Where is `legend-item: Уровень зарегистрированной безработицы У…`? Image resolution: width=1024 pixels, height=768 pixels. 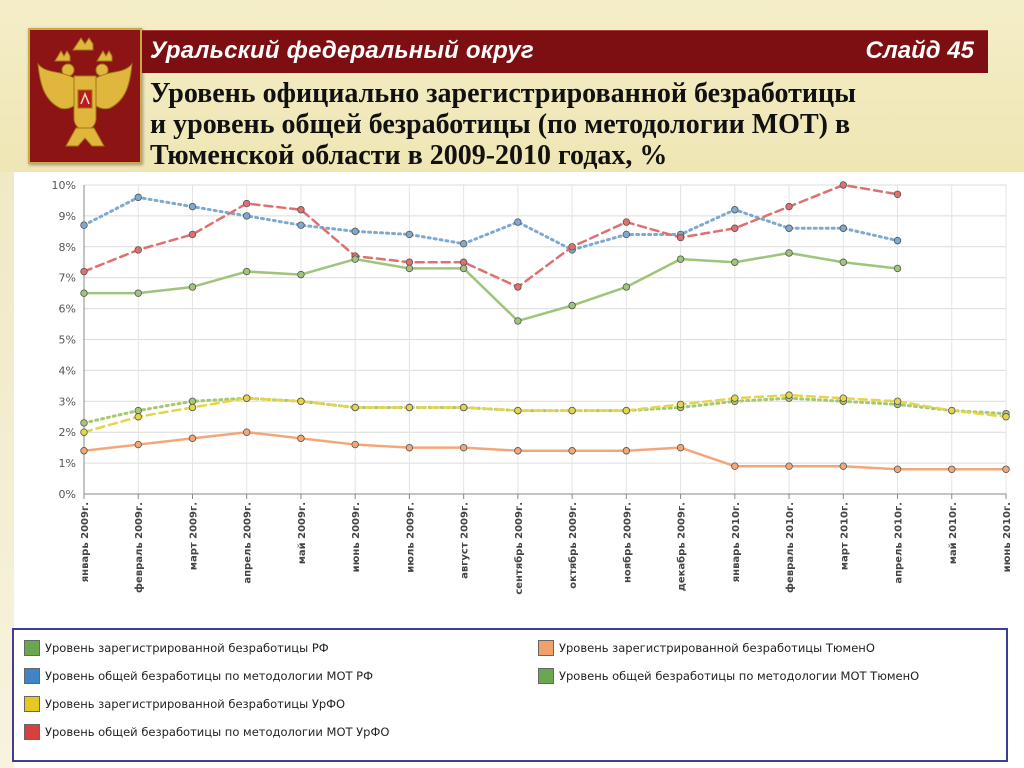 legend-item: Уровень зарегистрированной безработицы У… is located at coordinates (184, 704).